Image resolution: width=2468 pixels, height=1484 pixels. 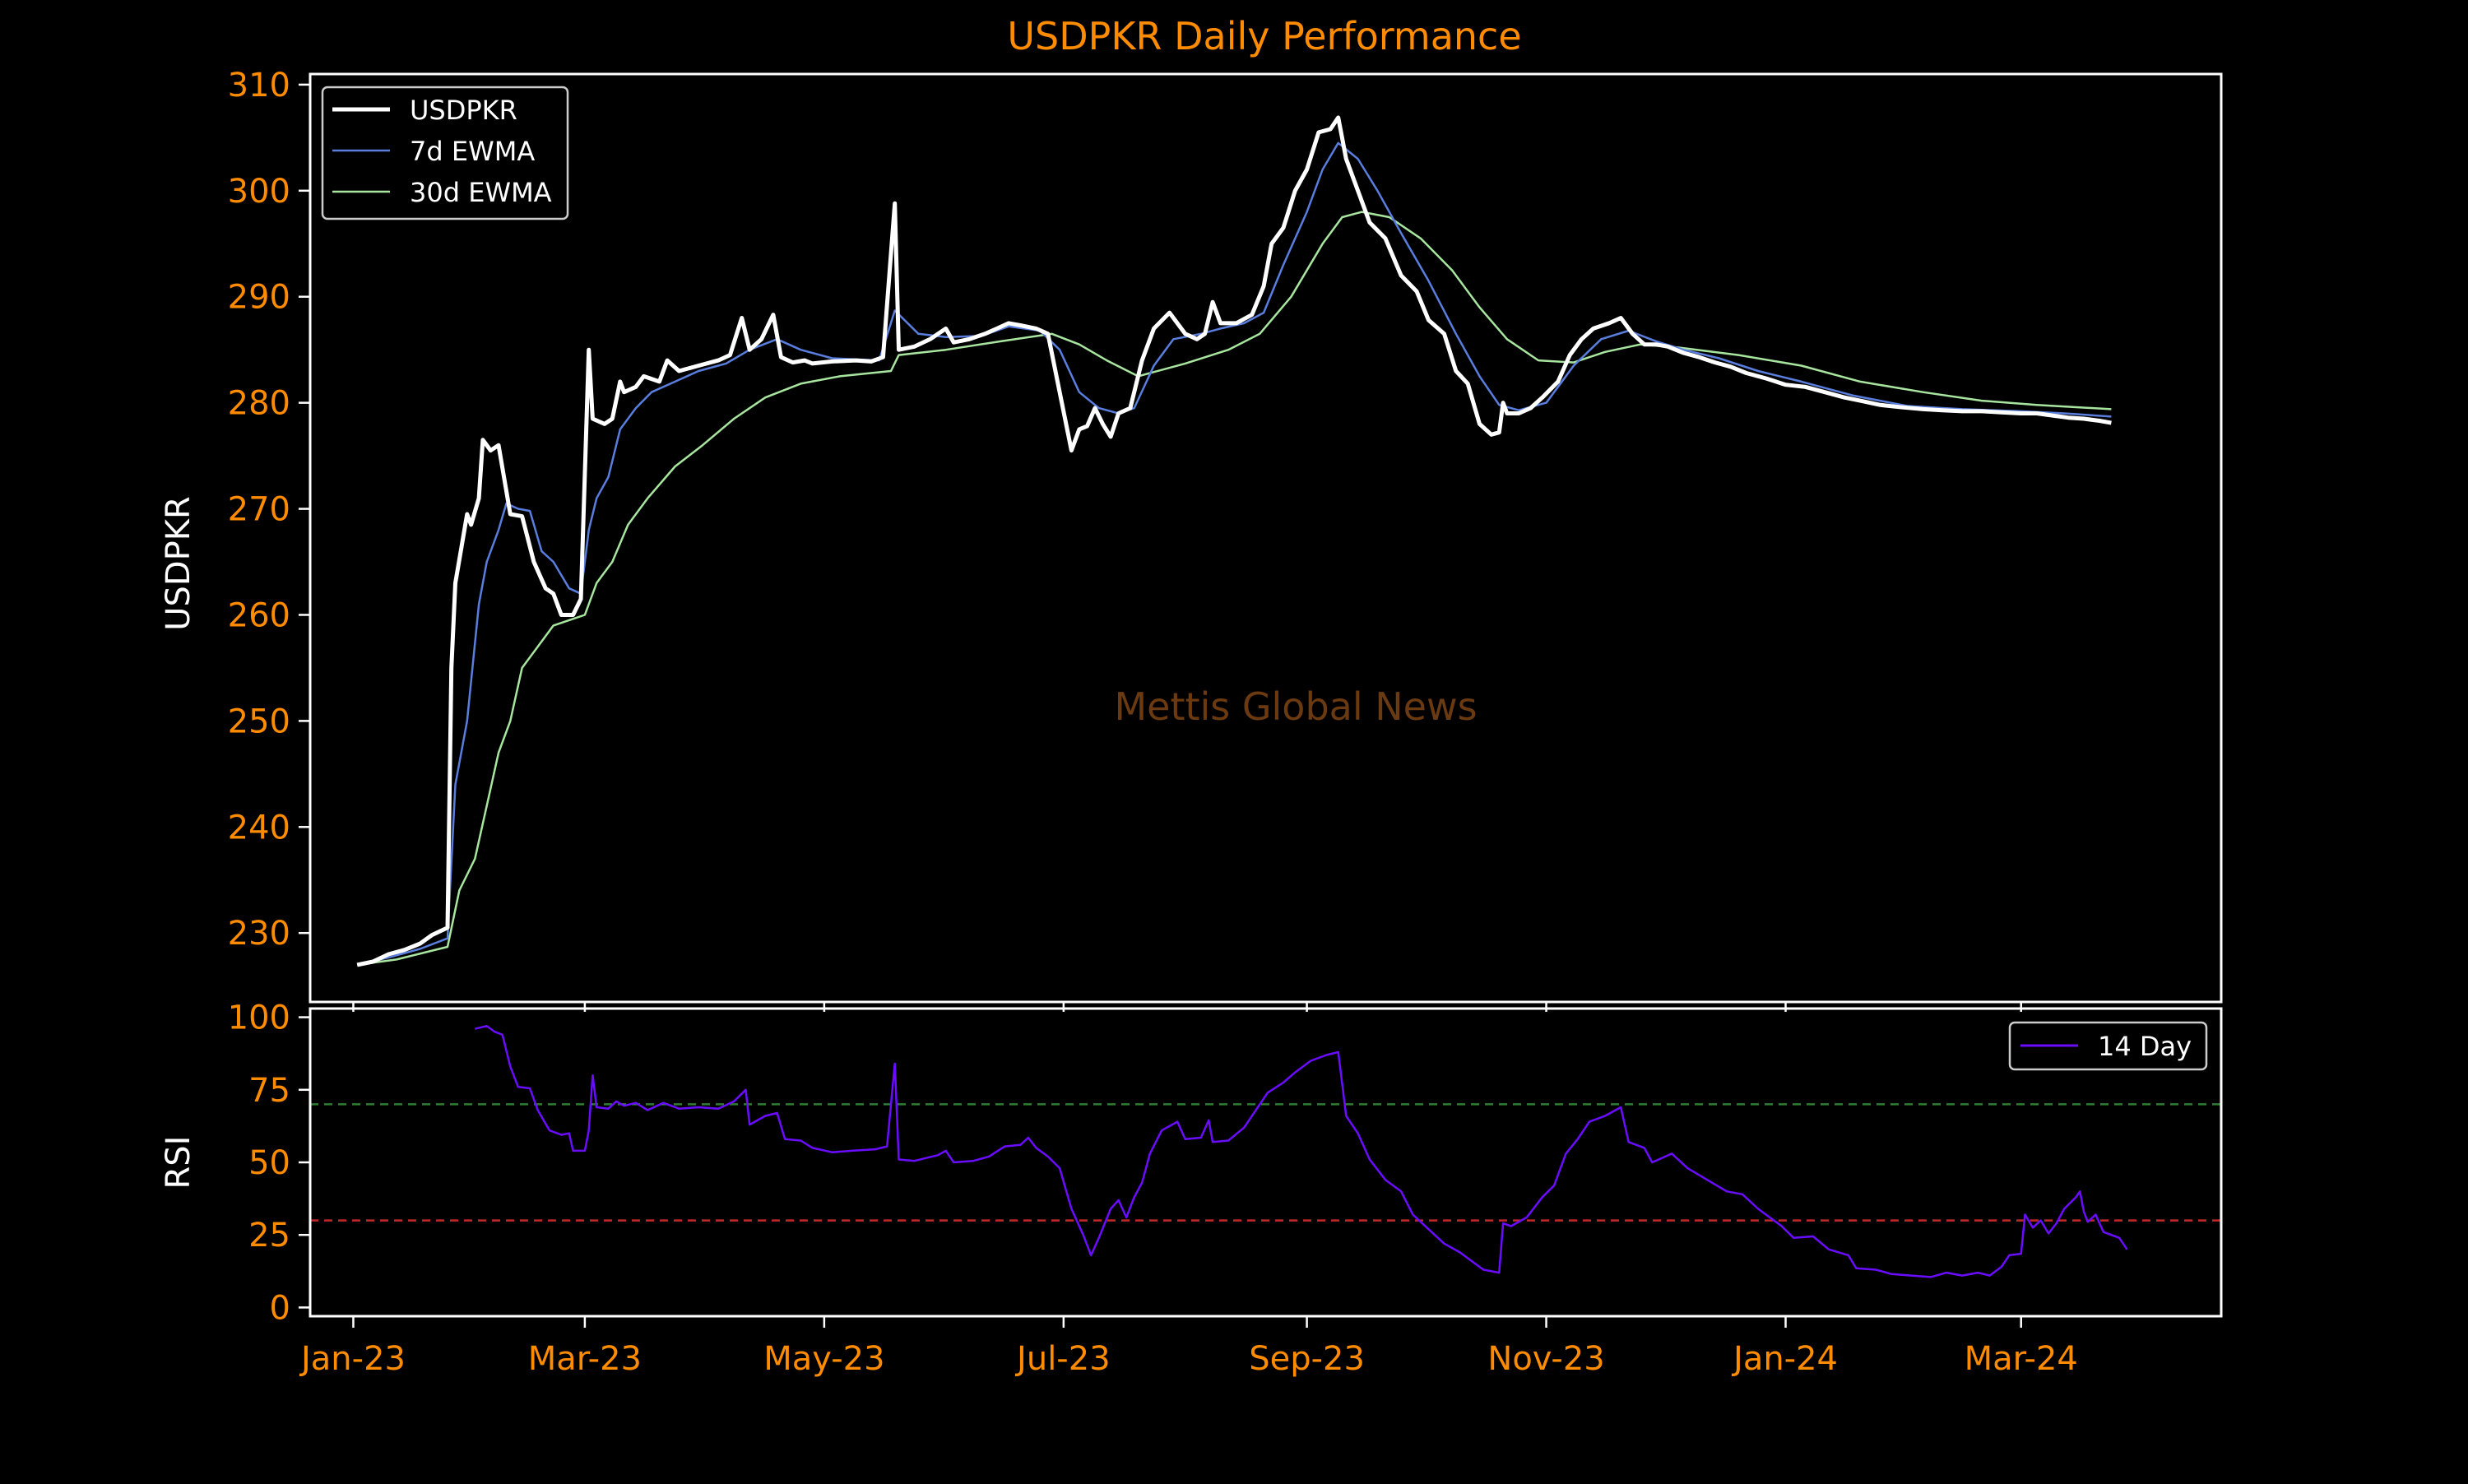 I want to click on main-y-tick-label-250: 250, so click(x=259, y=721).